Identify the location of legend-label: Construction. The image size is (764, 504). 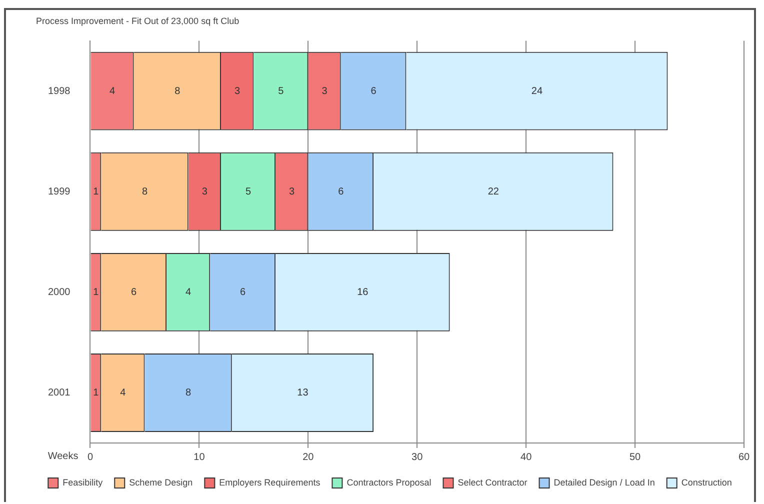
(706, 482).